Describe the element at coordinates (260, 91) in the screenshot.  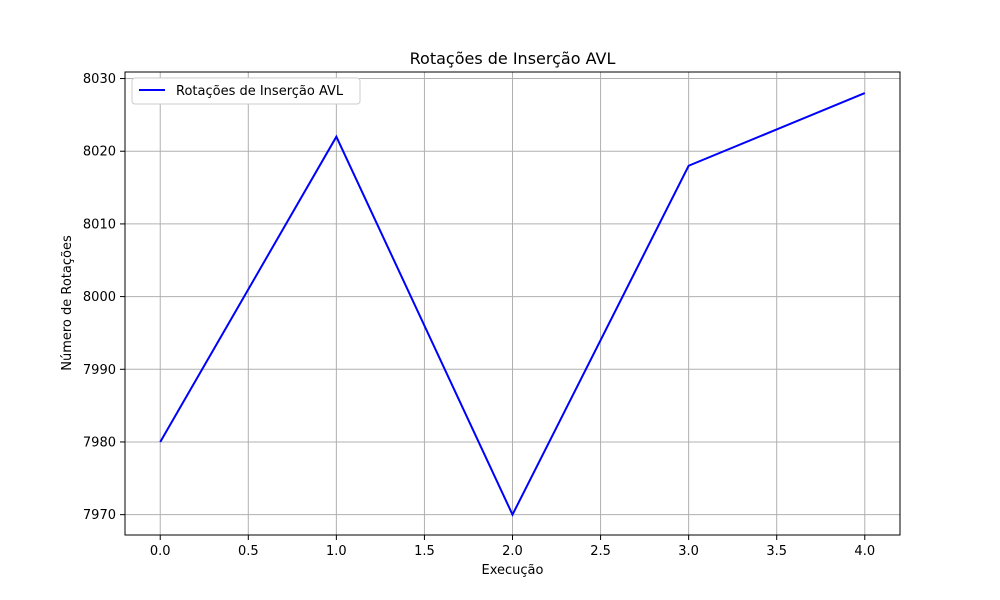
I see `legend-label: Rotações de Inserção AVL` at that location.